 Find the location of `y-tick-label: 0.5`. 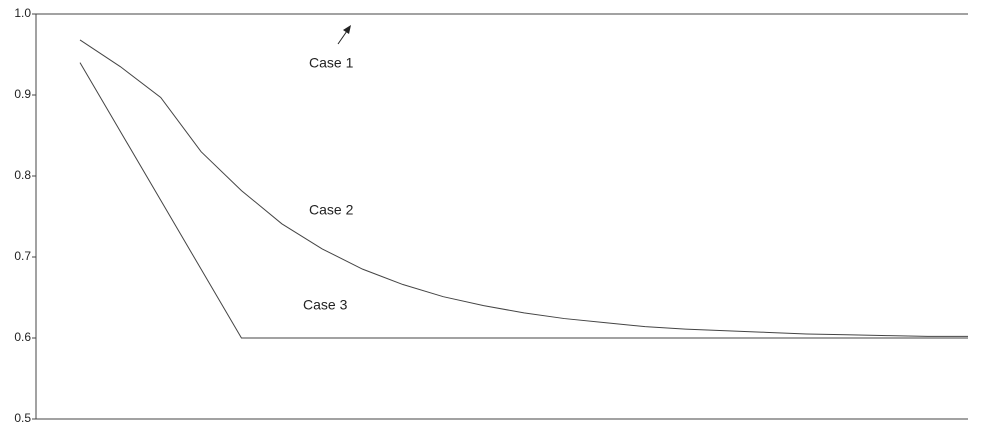

y-tick-label: 0.5 is located at coordinates (22, 418).